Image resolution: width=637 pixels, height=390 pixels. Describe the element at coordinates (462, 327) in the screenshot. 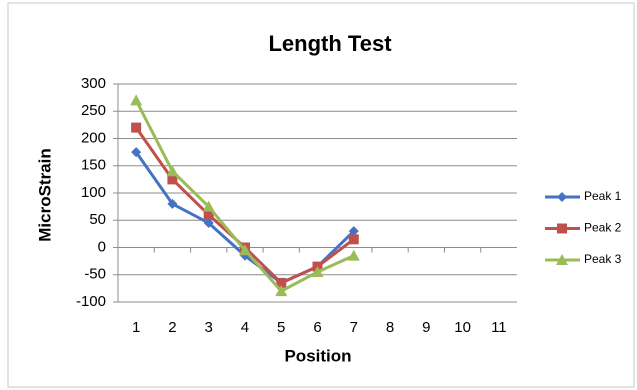

I see `x-tick-label: 10` at that location.